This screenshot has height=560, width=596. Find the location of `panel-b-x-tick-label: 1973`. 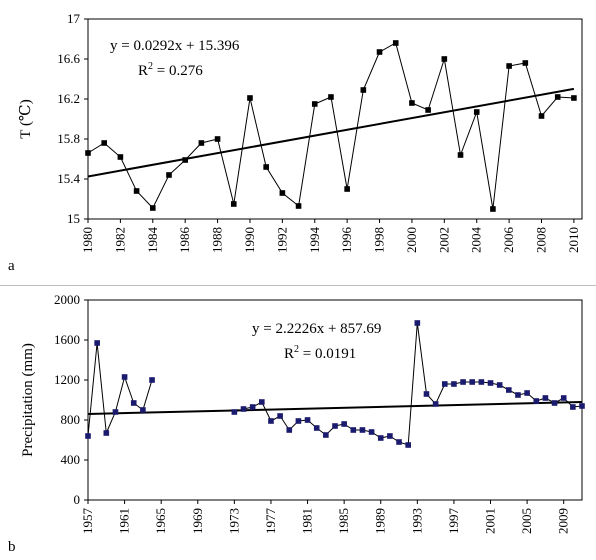

panel-b-x-tick-label: 1973 is located at coordinates (233, 521).